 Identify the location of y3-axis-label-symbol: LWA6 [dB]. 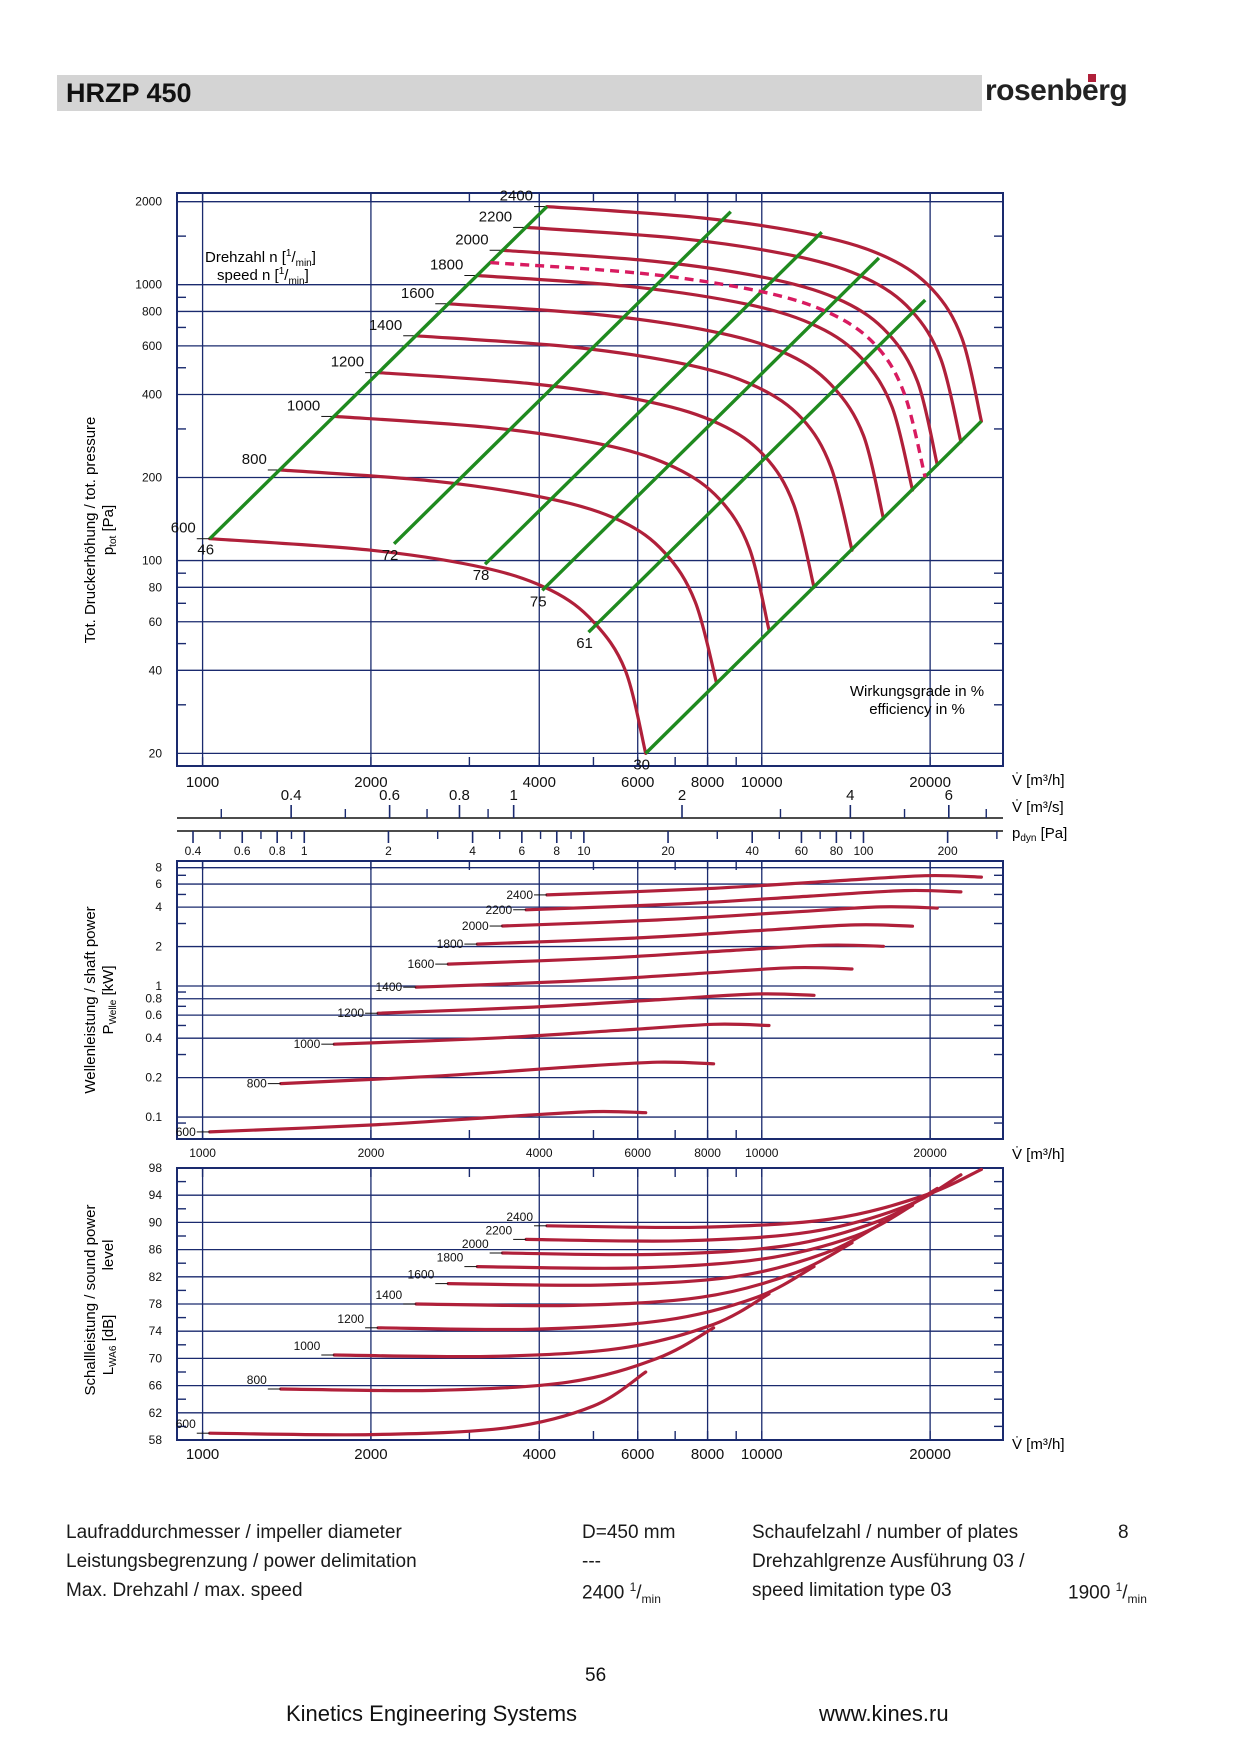
(109, 1345).